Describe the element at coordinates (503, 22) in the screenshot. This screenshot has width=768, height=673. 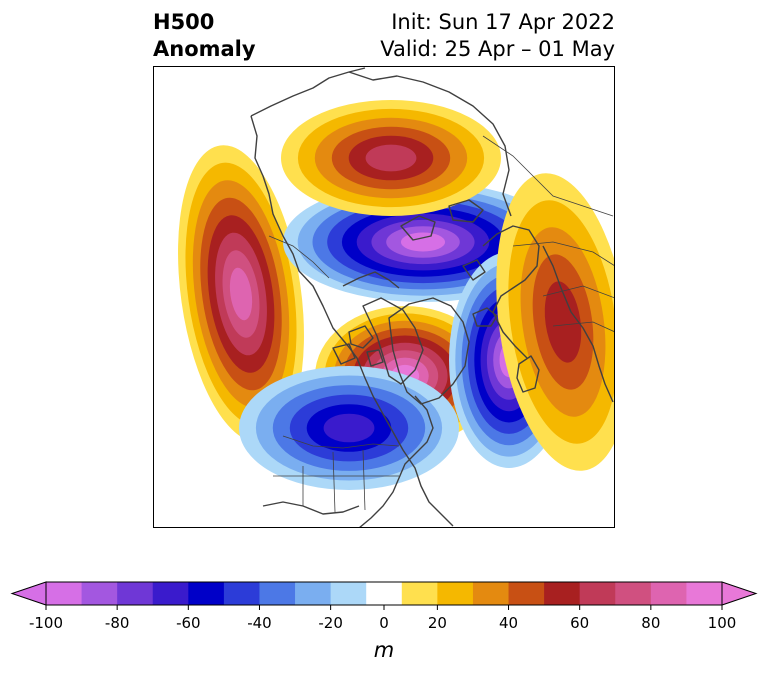
I see `init-date: Init: Sun 17 Apr 2022` at that location.